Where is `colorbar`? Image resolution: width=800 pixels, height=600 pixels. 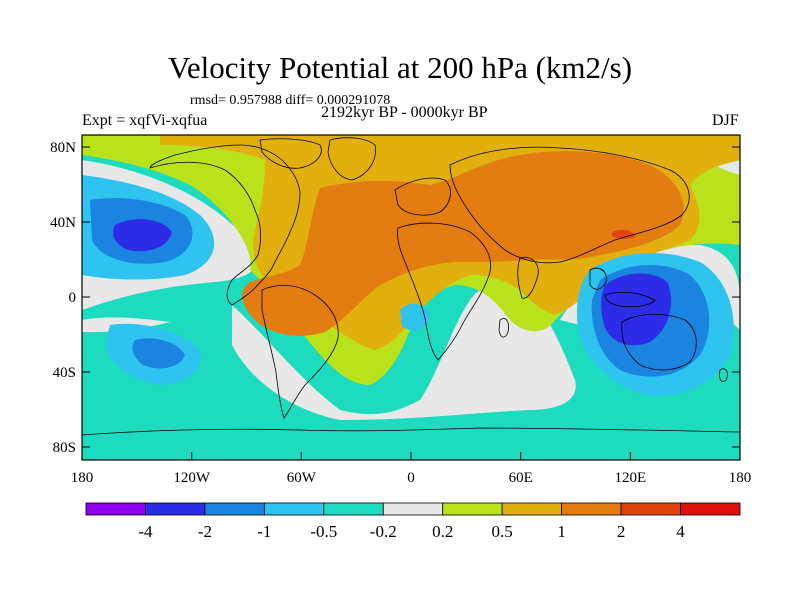
colorbar is located at coordinates (413, 509).